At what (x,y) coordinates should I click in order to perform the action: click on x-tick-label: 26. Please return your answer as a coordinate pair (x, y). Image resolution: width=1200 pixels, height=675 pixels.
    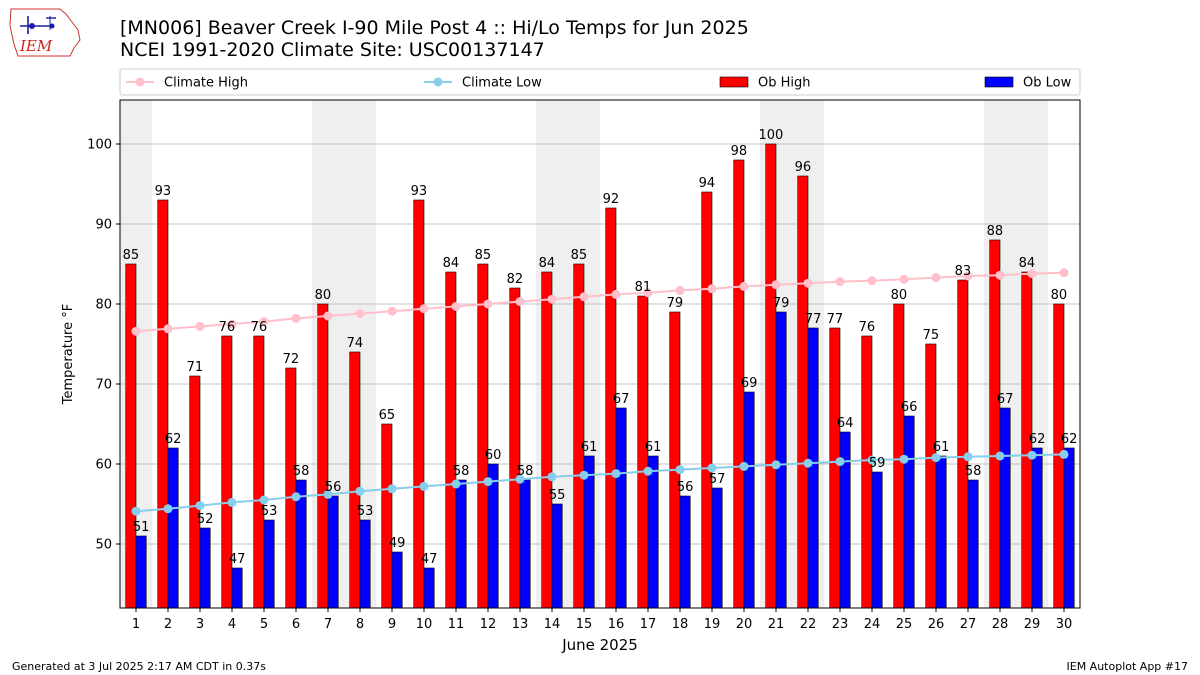
    Looking at the image, I should click on (936, 624).